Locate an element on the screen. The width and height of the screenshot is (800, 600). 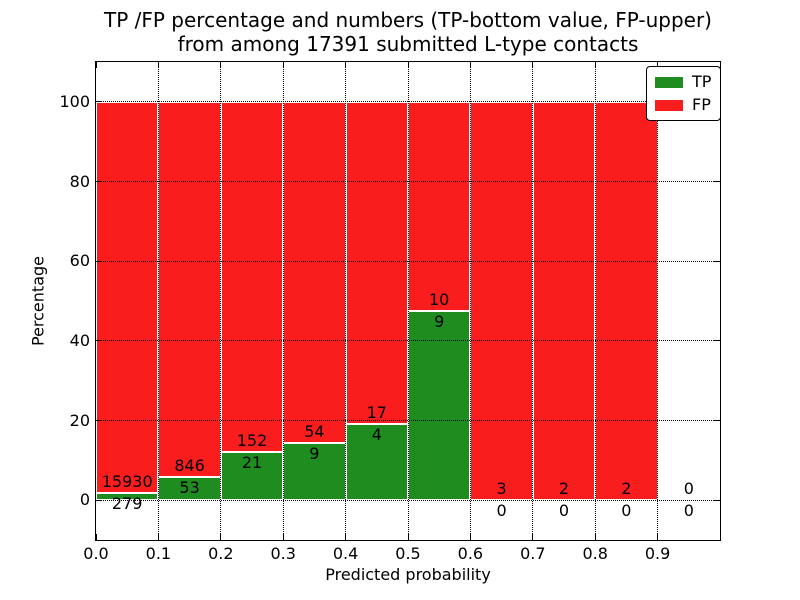
fp-count-label: 10 is located at coordinates (439, 300).